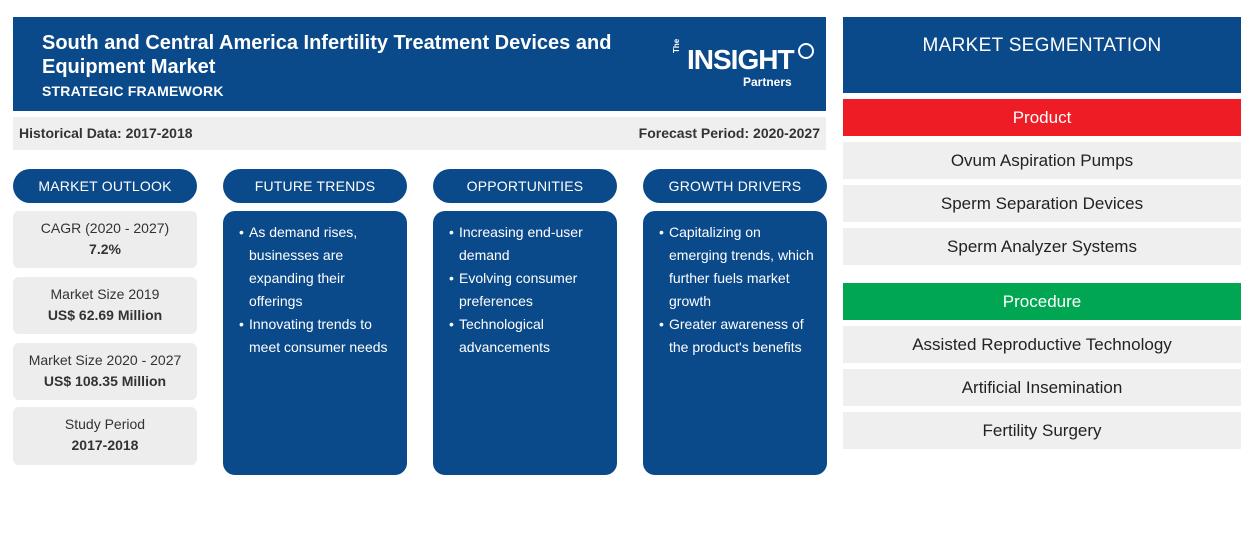 The image size is (1254, 546). I want to click on stat-label: CAGR (2020 - 2027), so click(105, 228).